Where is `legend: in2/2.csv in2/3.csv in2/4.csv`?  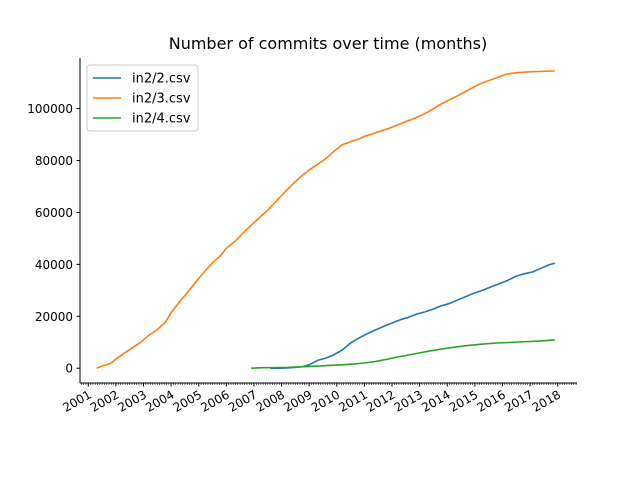 legend: in2/2.csv in2/3.csv in2/4.csv is located at coordinates (142, 98).